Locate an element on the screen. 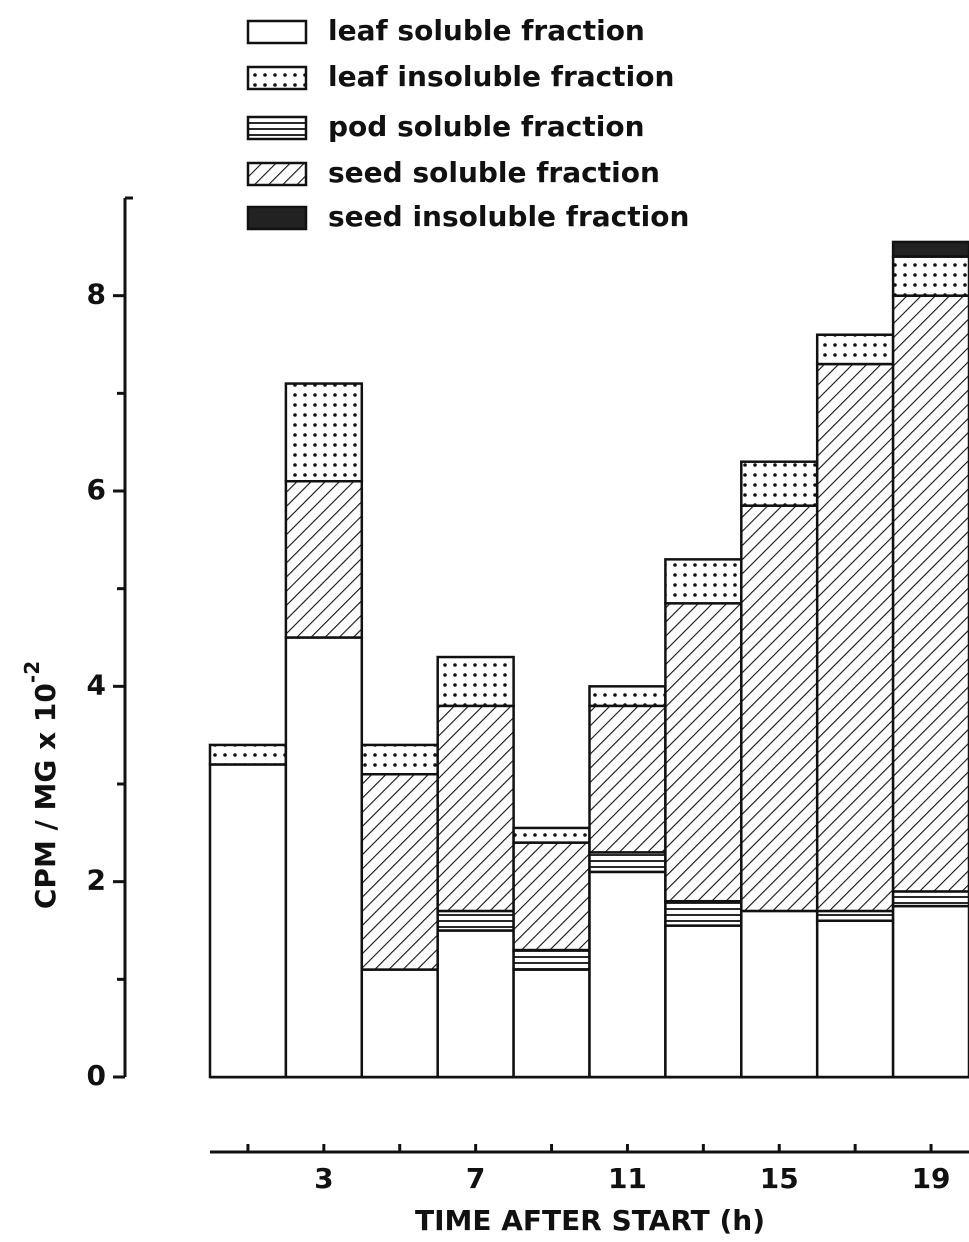 This screenshot has height=1242, width=969. y-tick-label: 4 is located at coordinates (96, 684).